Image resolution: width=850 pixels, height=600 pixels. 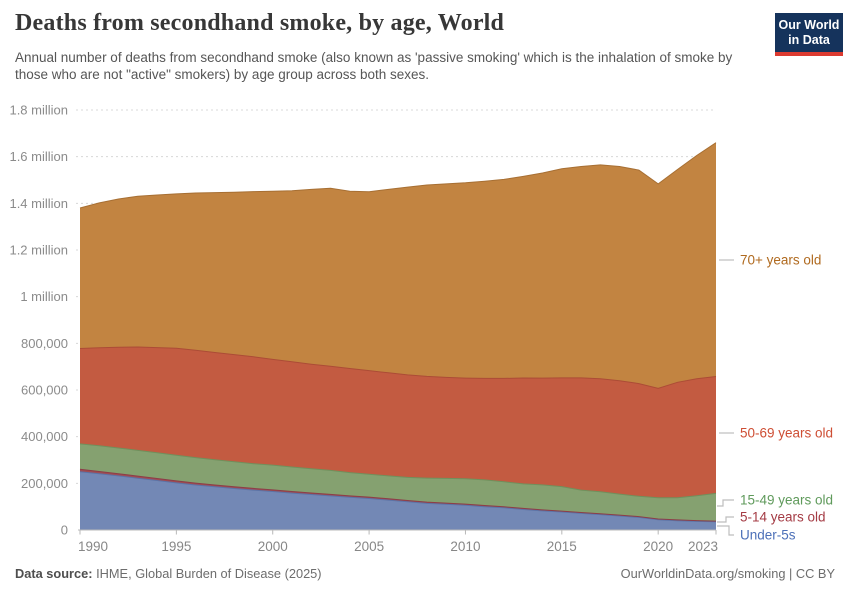 What do you see at coordinates (369, 546) in the screenshot?
I see `x-axis-tick-label: 2005` at bounding box center [369, 546].